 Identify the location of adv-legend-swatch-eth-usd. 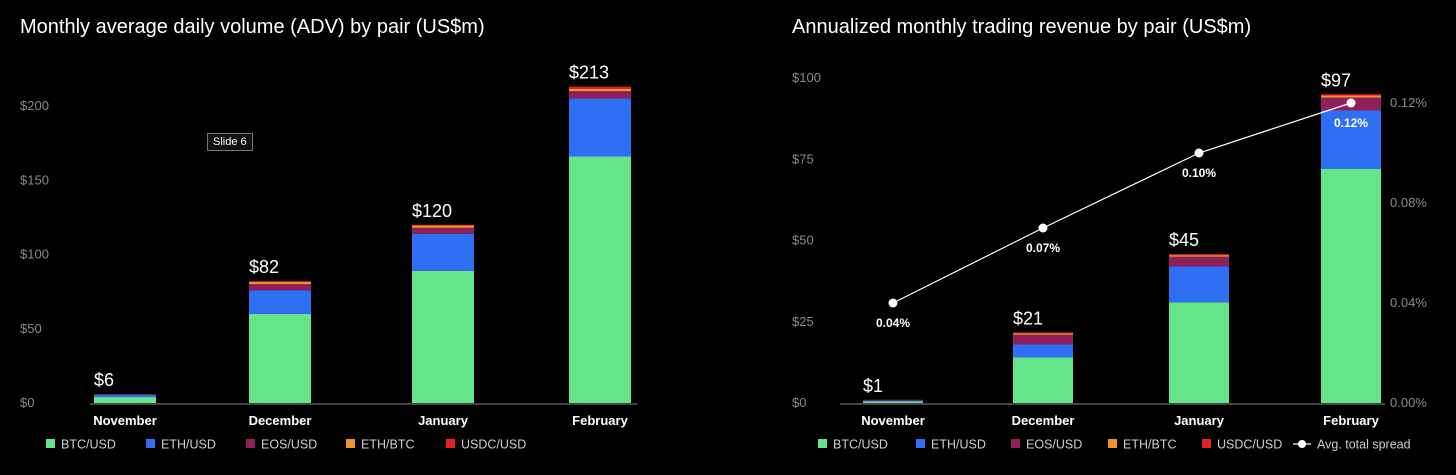
(150, 443).